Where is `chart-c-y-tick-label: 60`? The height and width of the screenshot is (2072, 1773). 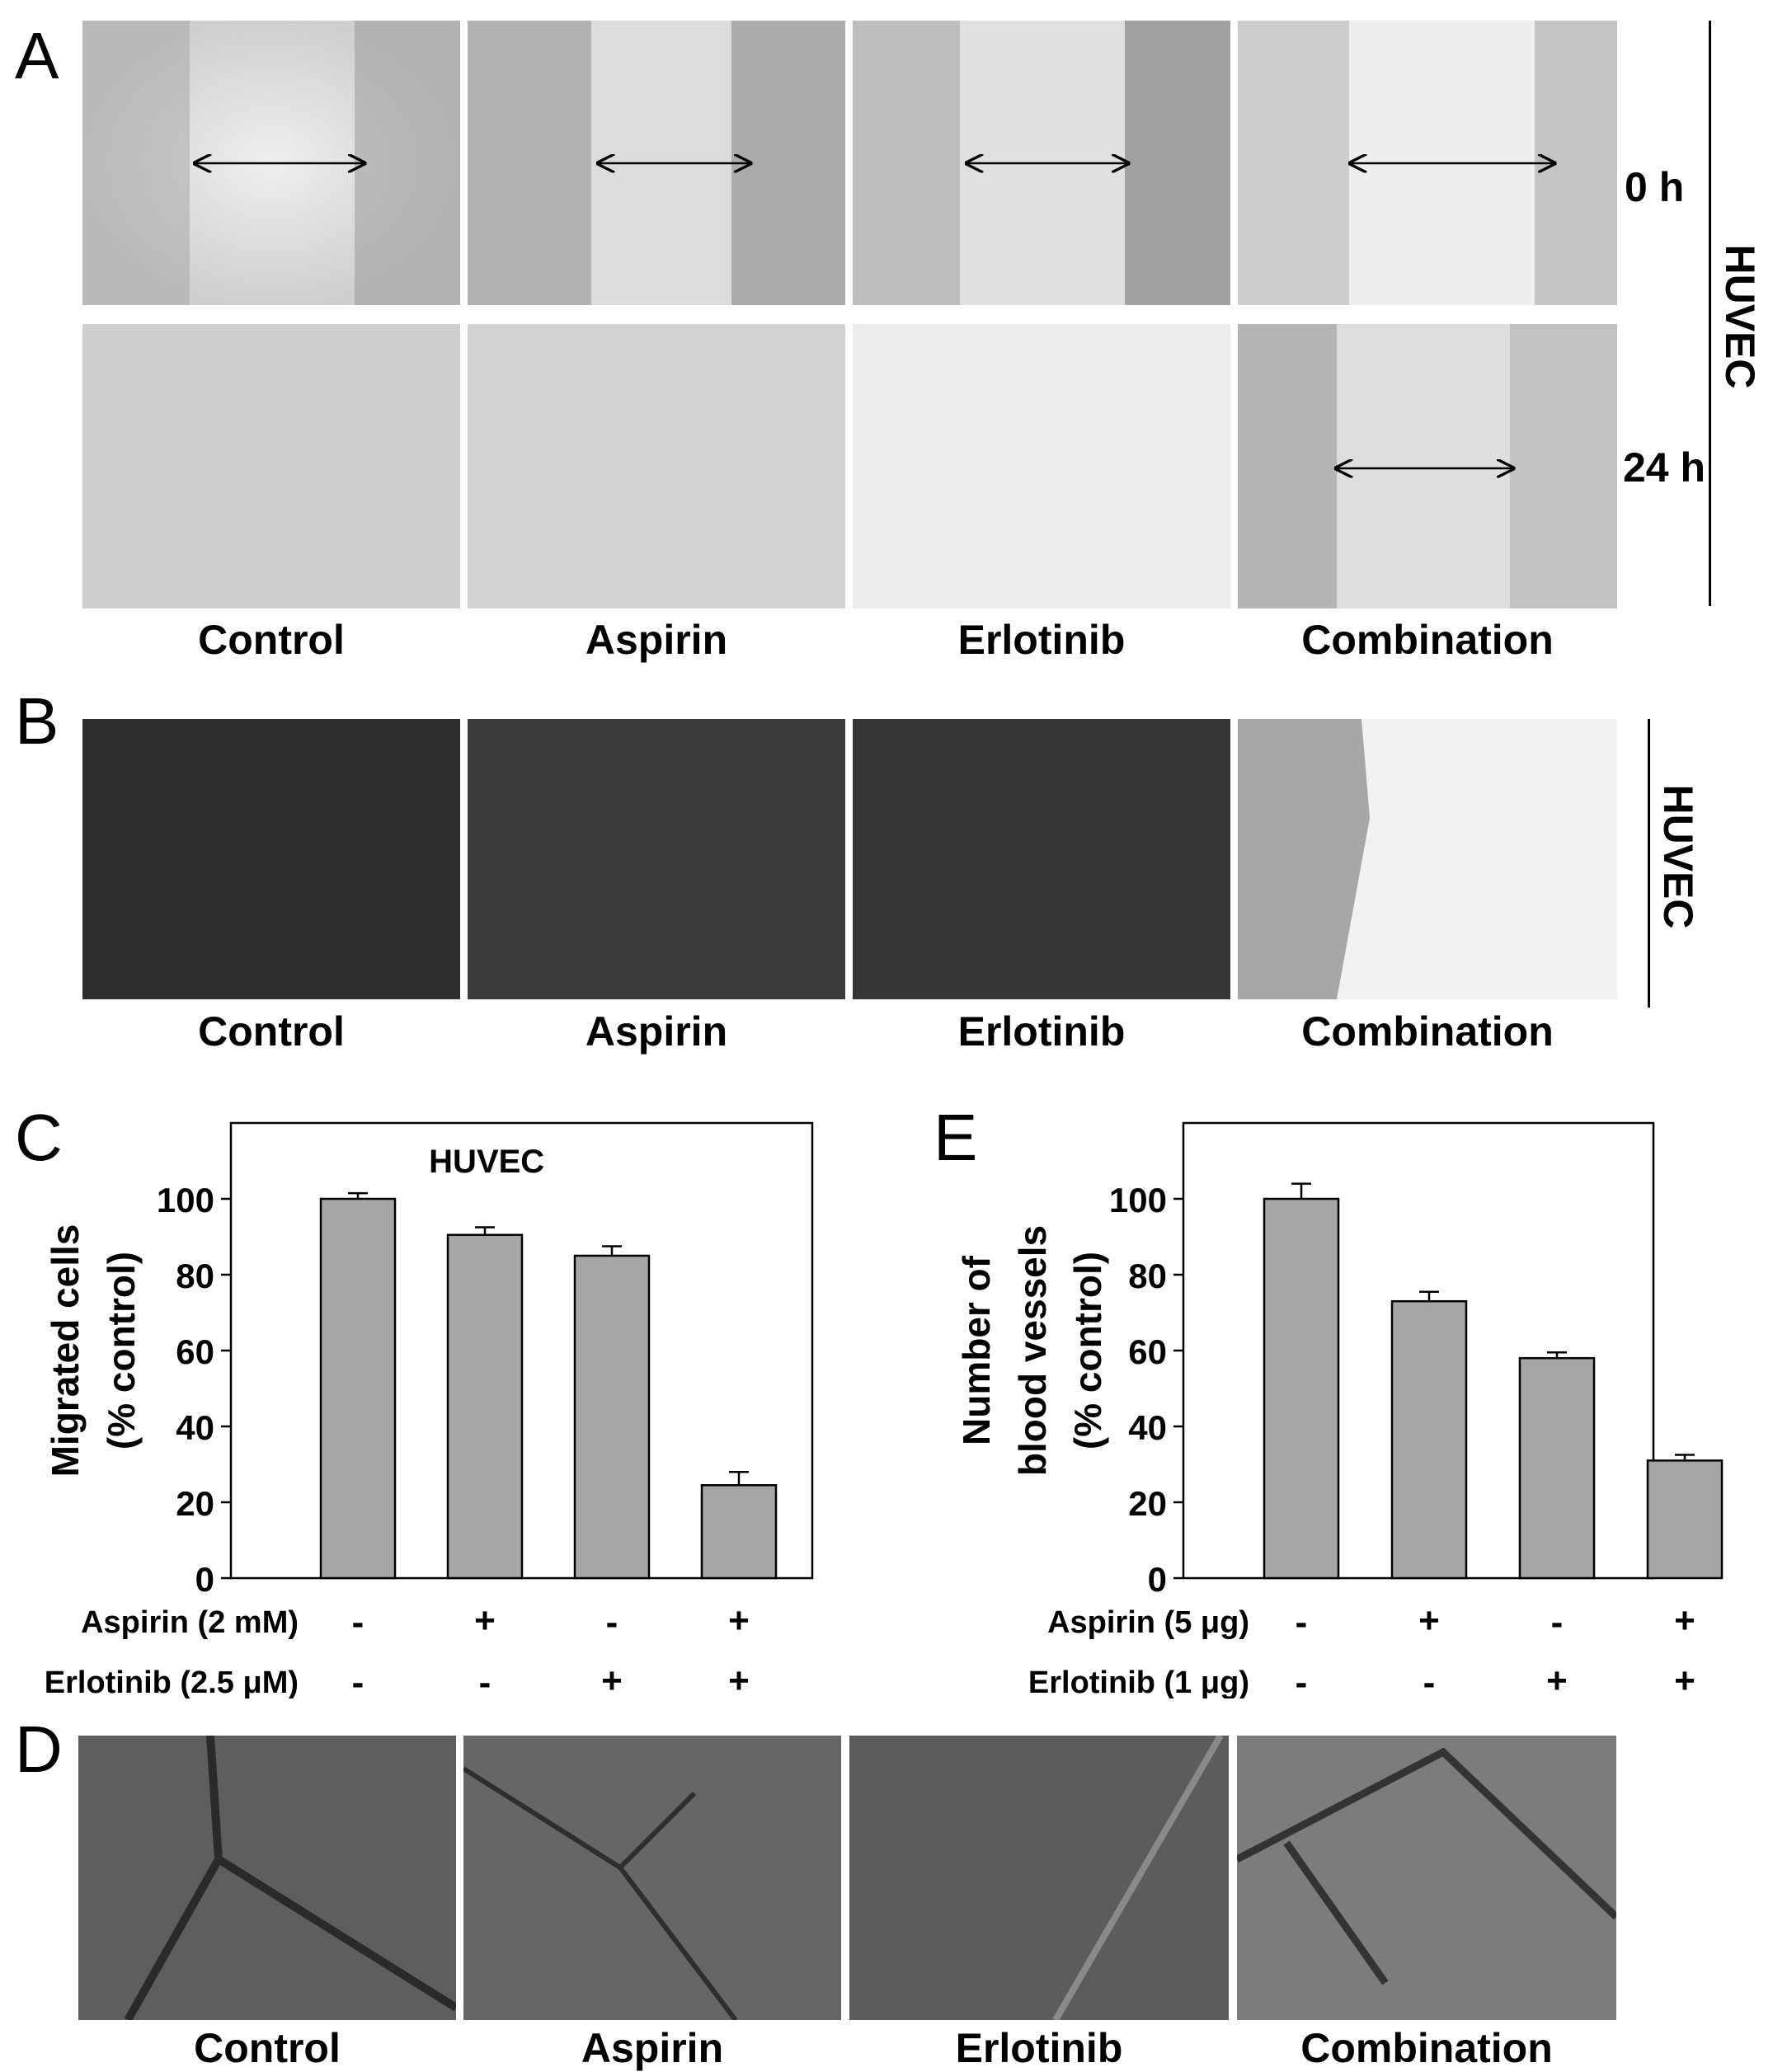 chart-c-y-tick-label: 60 is located at coordinates (195, 1351).